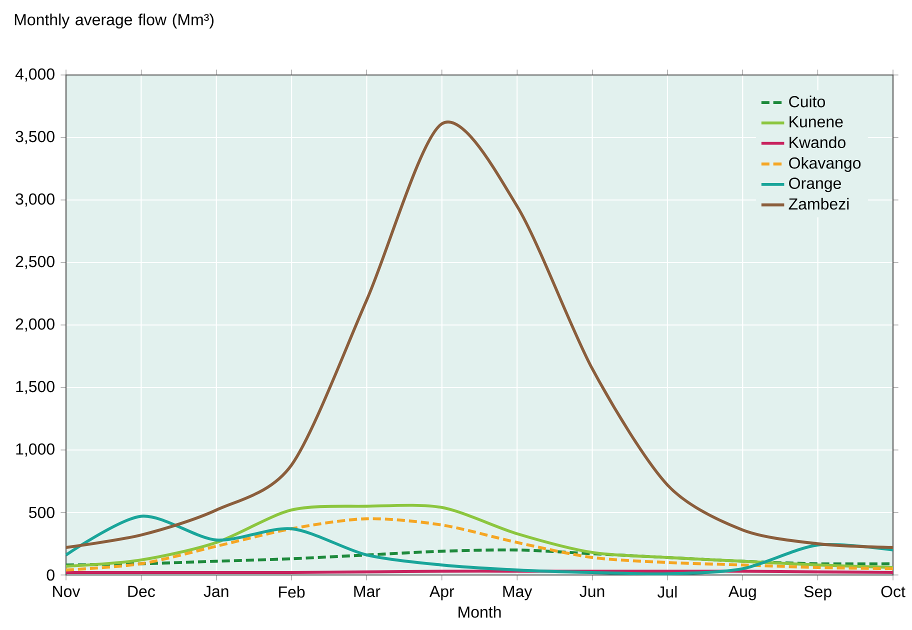 This screenshot has height=630, width=912. Describe the element at coordinates (479, 612) in the screenshot. I see `x-axis-title: Month` at that location.